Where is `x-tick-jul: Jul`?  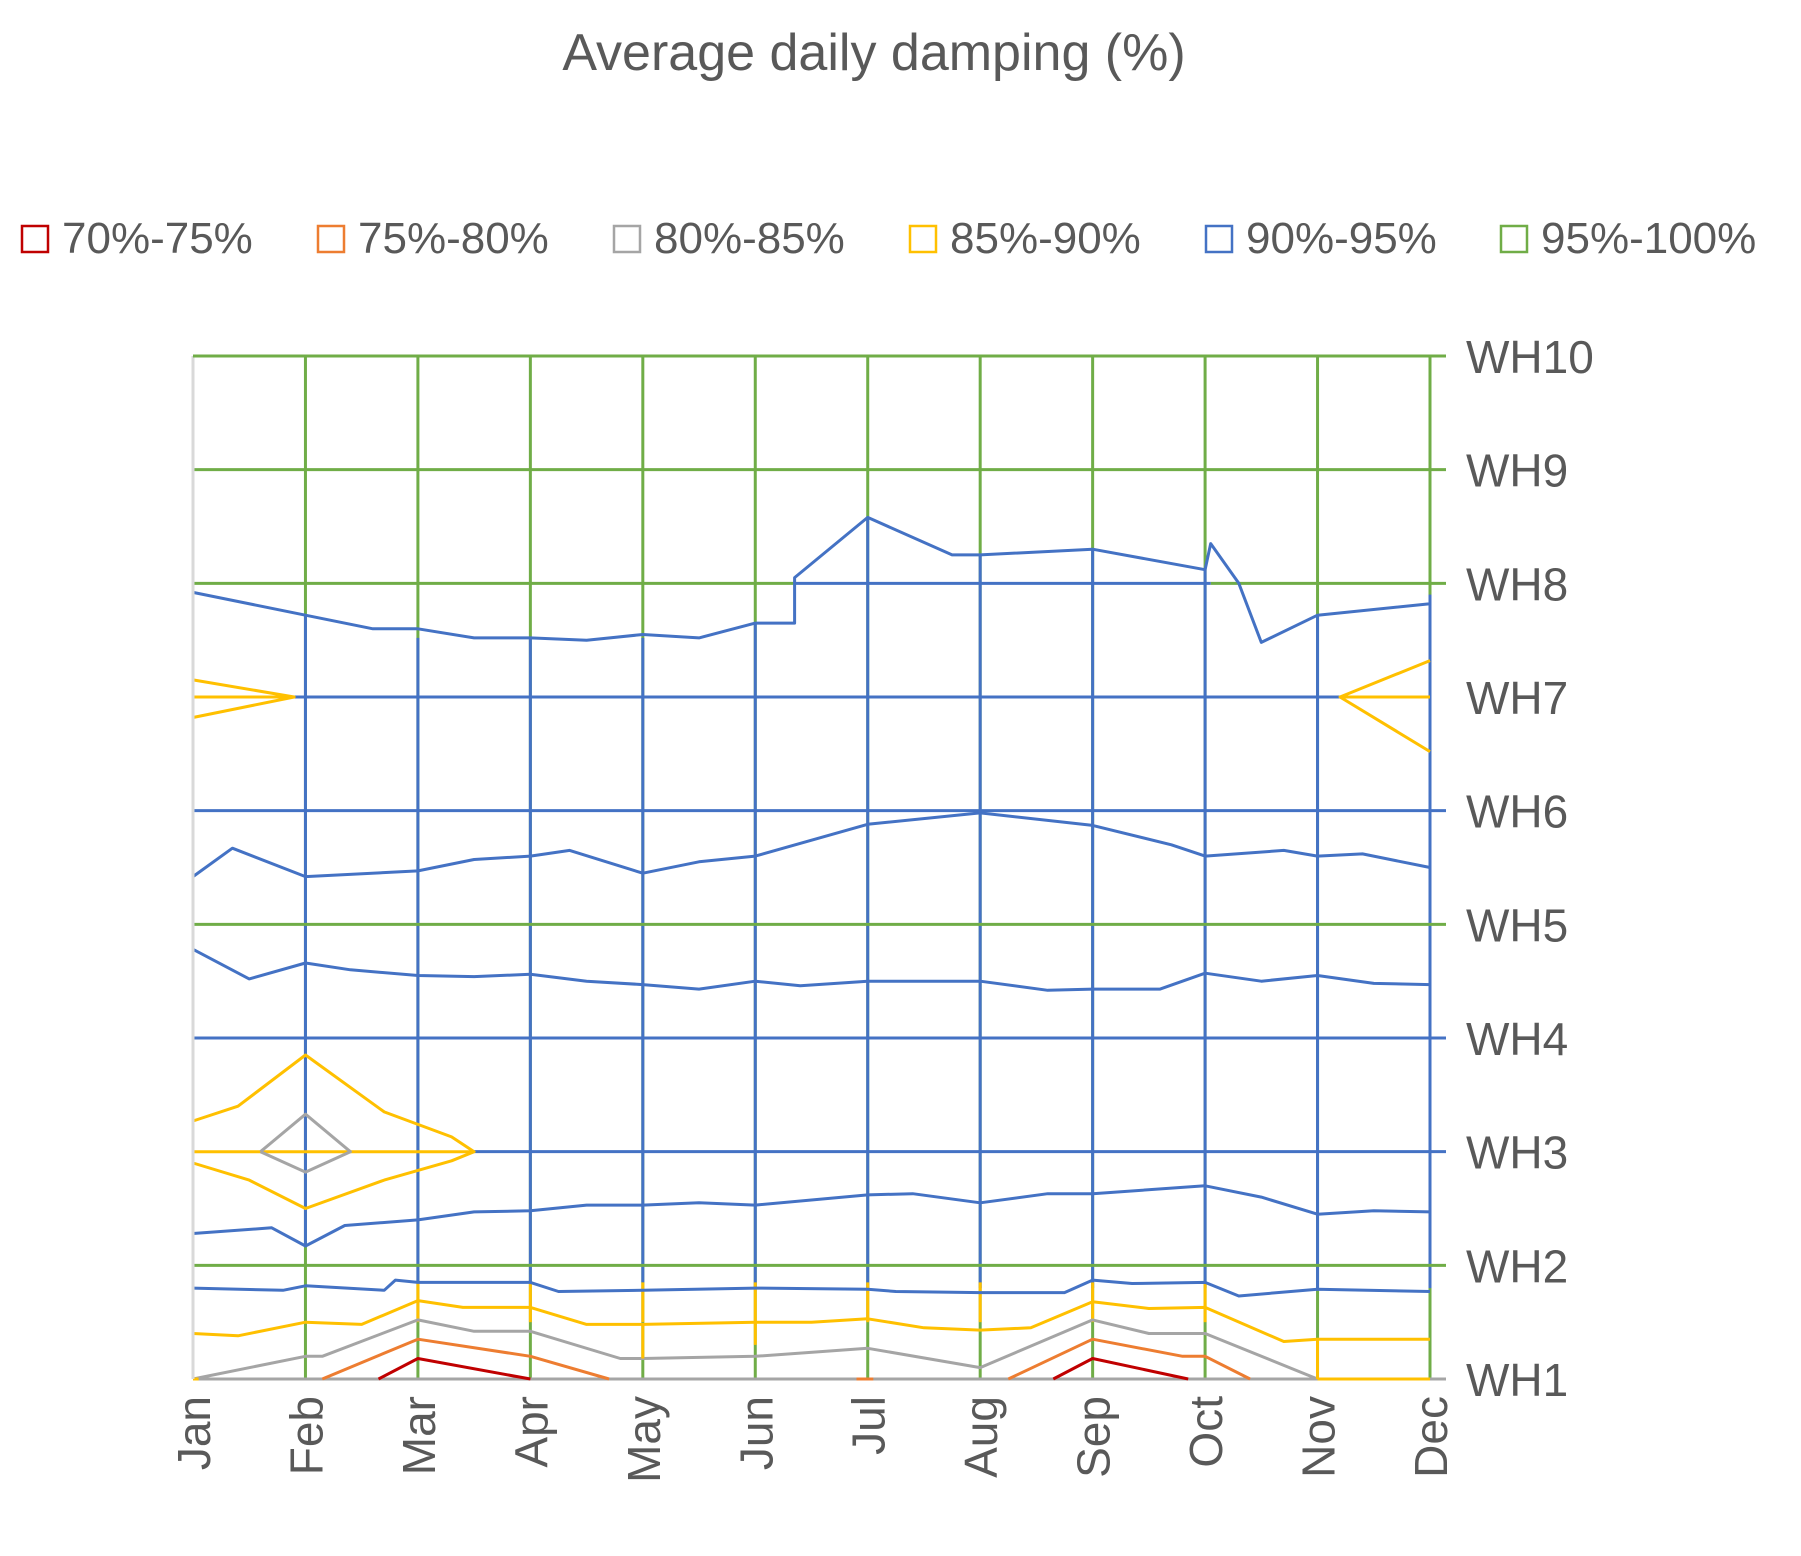
x-tick-jul: Jul is located at coordinates (869, 1425).